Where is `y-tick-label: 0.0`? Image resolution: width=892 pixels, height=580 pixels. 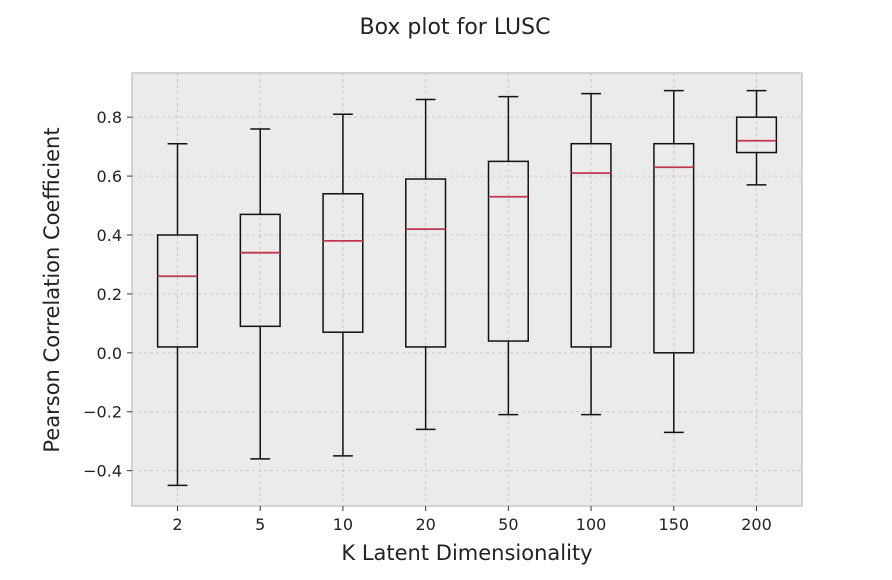 y-tick-label: 0.0 is located at coordinates (109, 353).